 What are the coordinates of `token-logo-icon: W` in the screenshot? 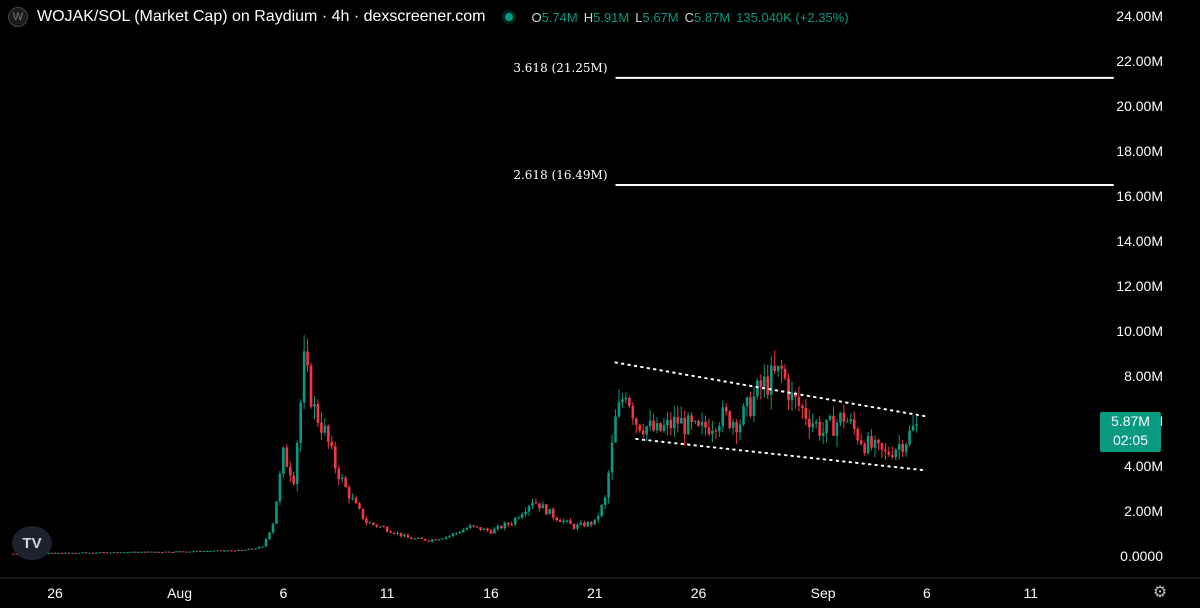 It's located at (18, 17).